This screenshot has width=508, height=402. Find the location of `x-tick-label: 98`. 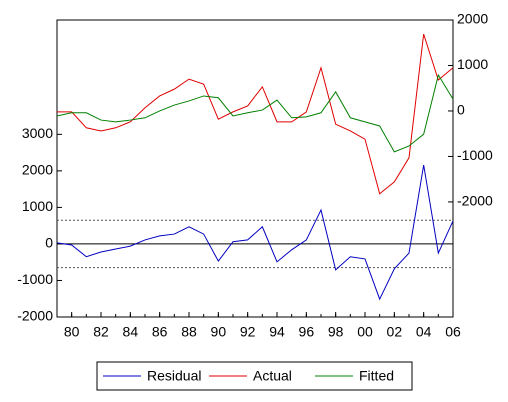

x-tick-label: 98 is located at coordinates (336, 332).